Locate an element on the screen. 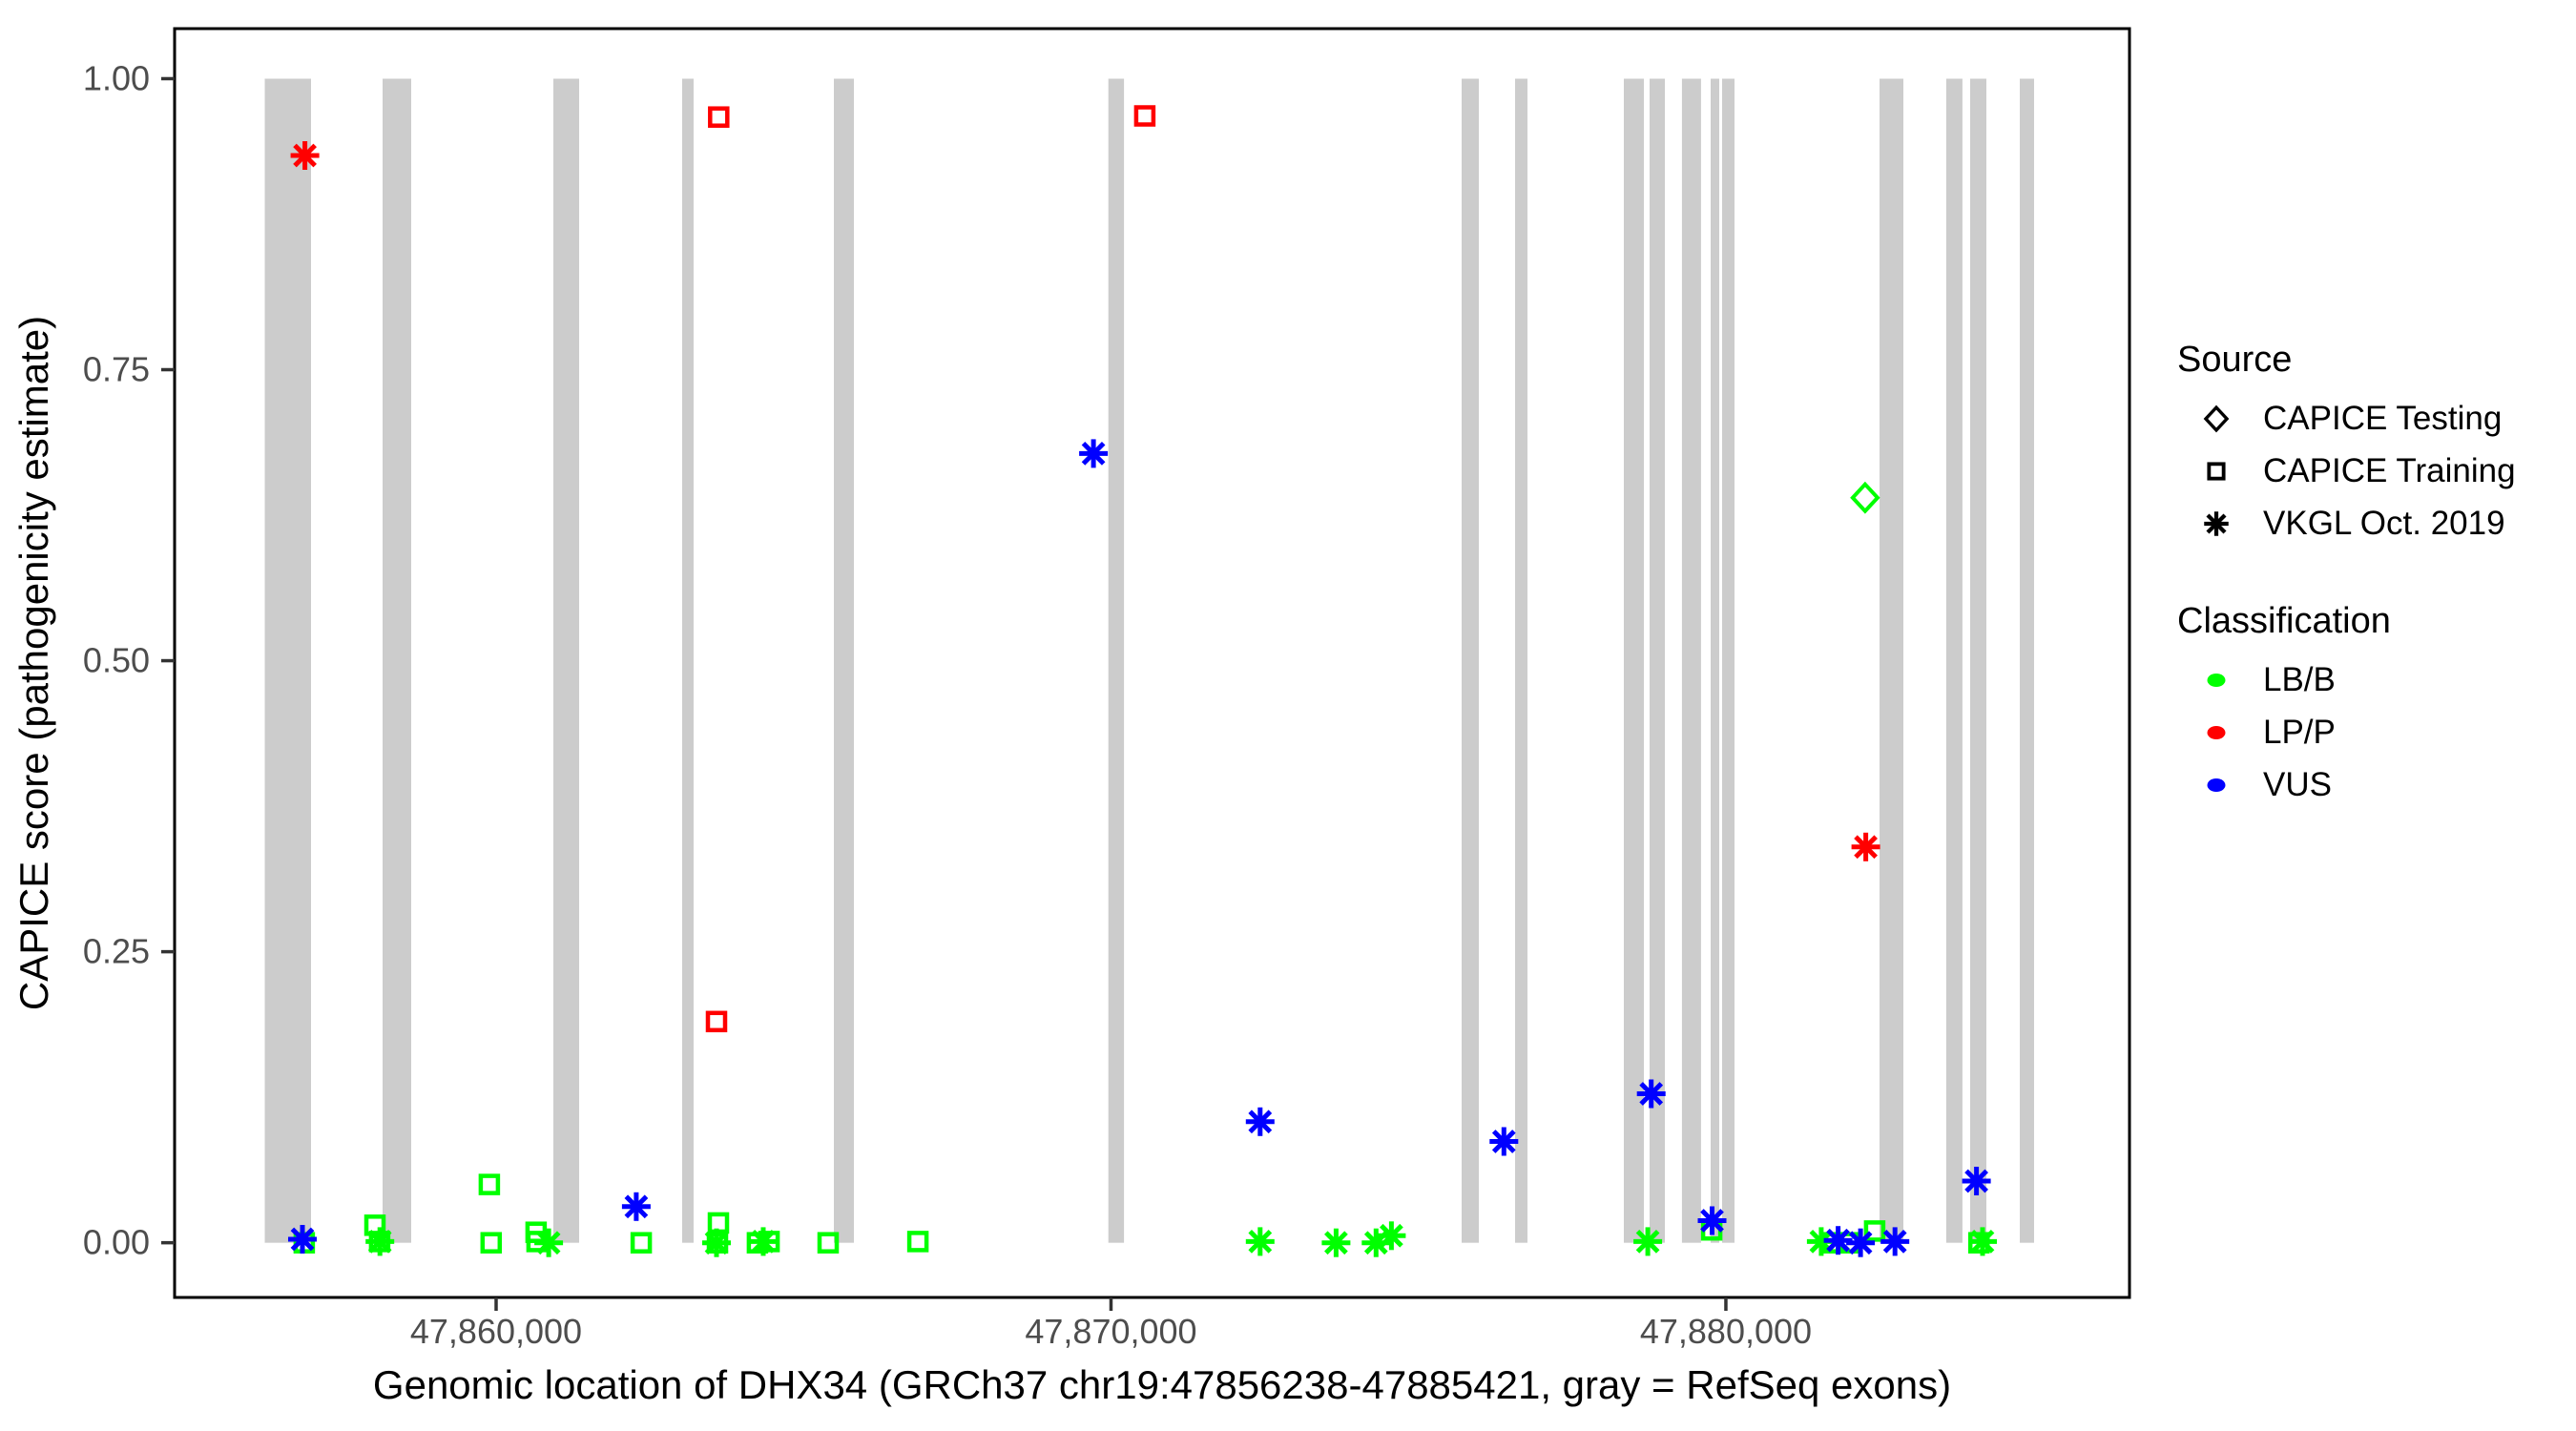 The height and width of the screenshot is (1431, 2576). legend-classification-item: LP/P is located at coordinates (2346, 732).